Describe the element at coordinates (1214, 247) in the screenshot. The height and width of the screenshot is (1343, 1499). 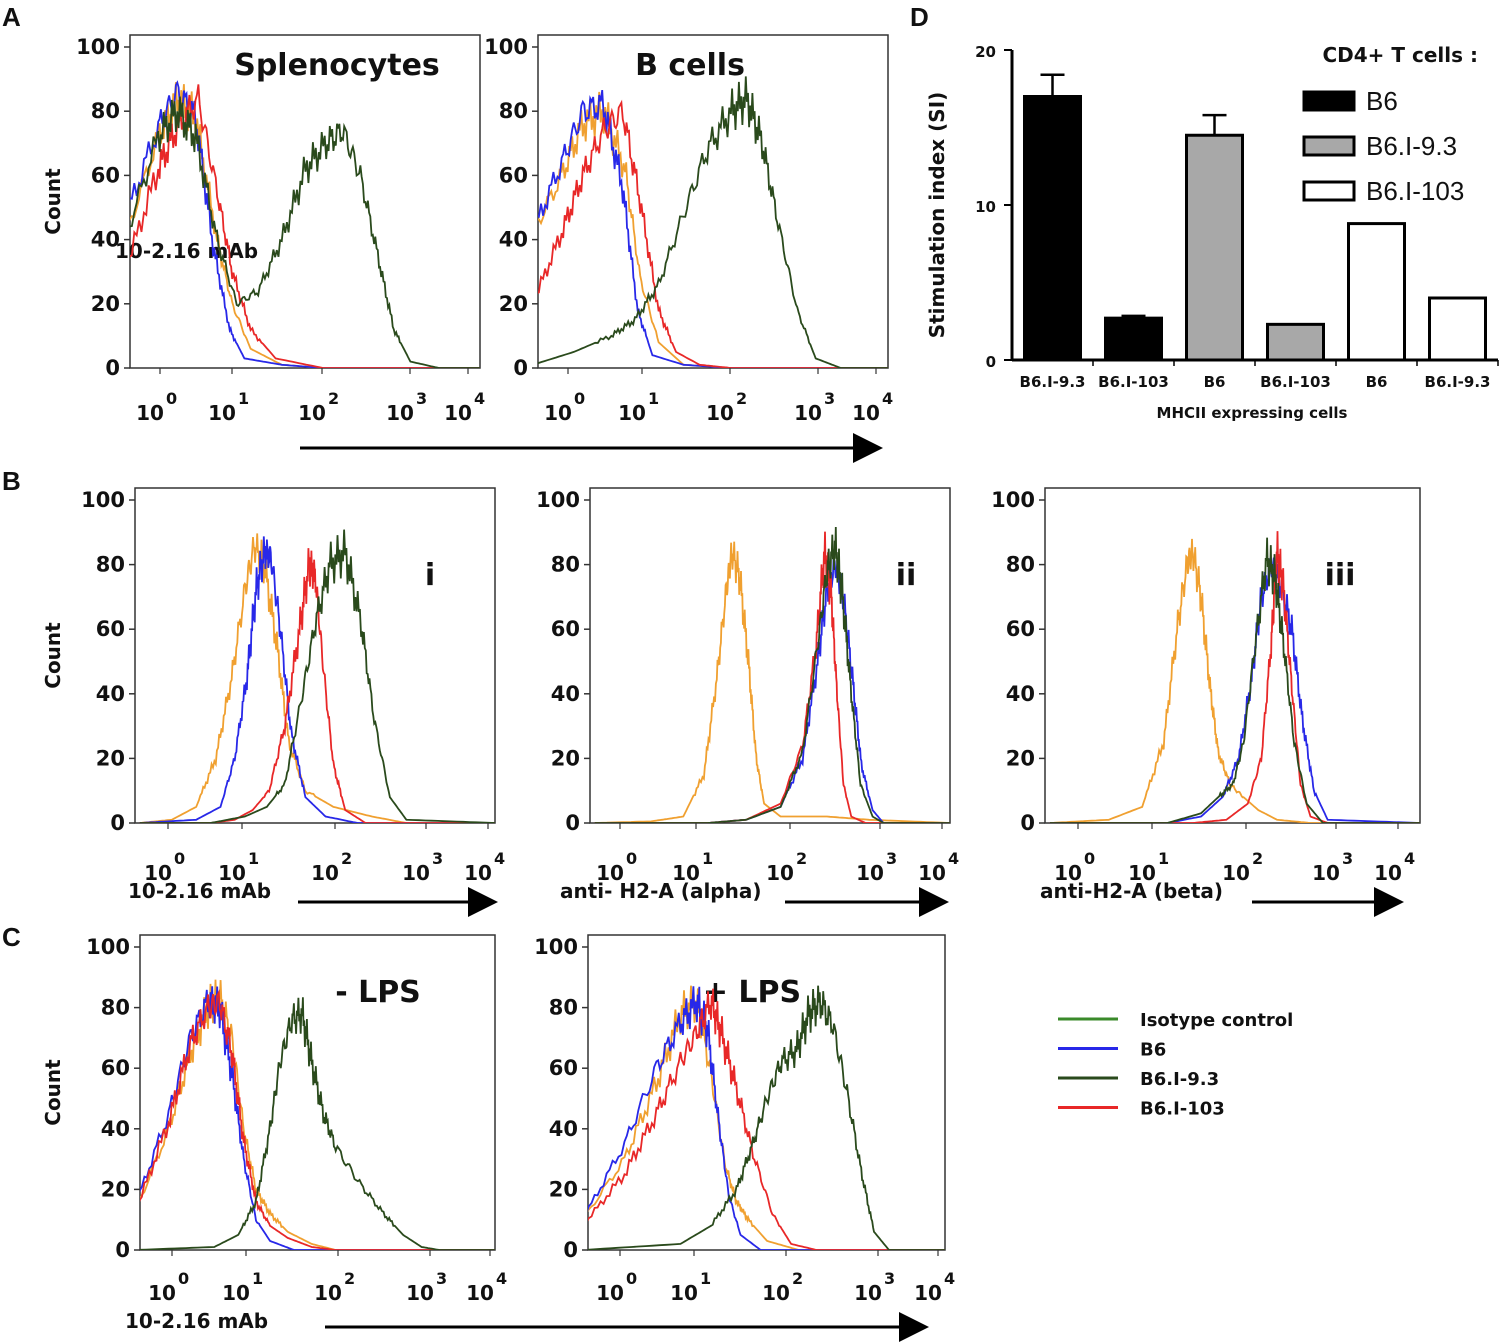
I see `bar` at that location.